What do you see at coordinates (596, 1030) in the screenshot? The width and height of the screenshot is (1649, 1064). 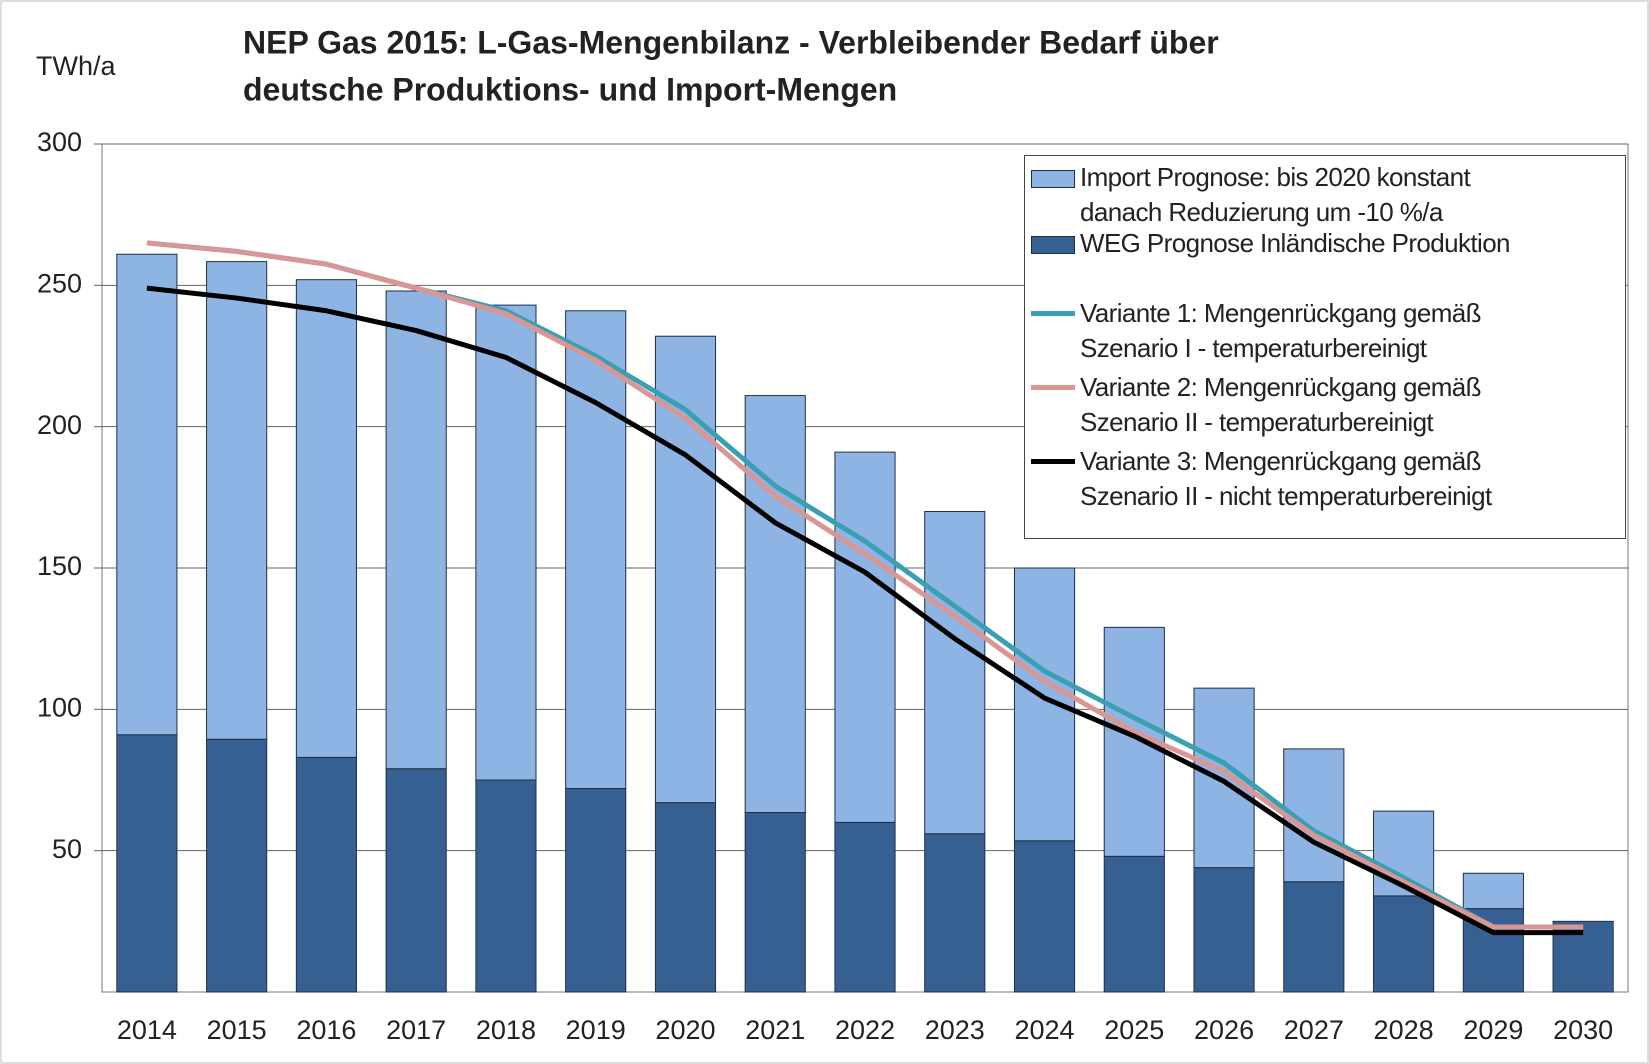 I see `x-tick-label: 2019` at bounding box center [596, 1030].